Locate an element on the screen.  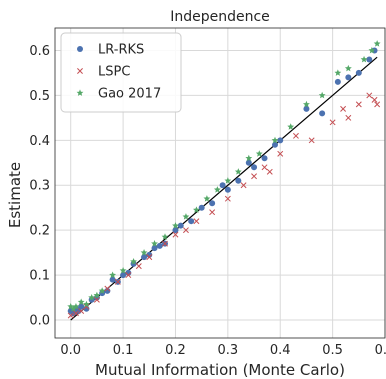
legend-marker is located at coordinates (80, 49).